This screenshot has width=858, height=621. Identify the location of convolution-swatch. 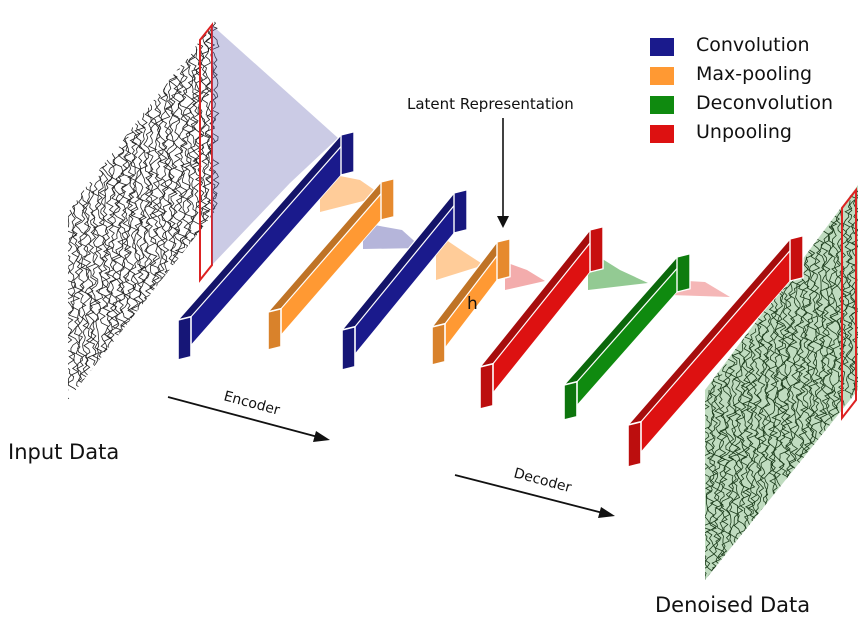
(662, 47).